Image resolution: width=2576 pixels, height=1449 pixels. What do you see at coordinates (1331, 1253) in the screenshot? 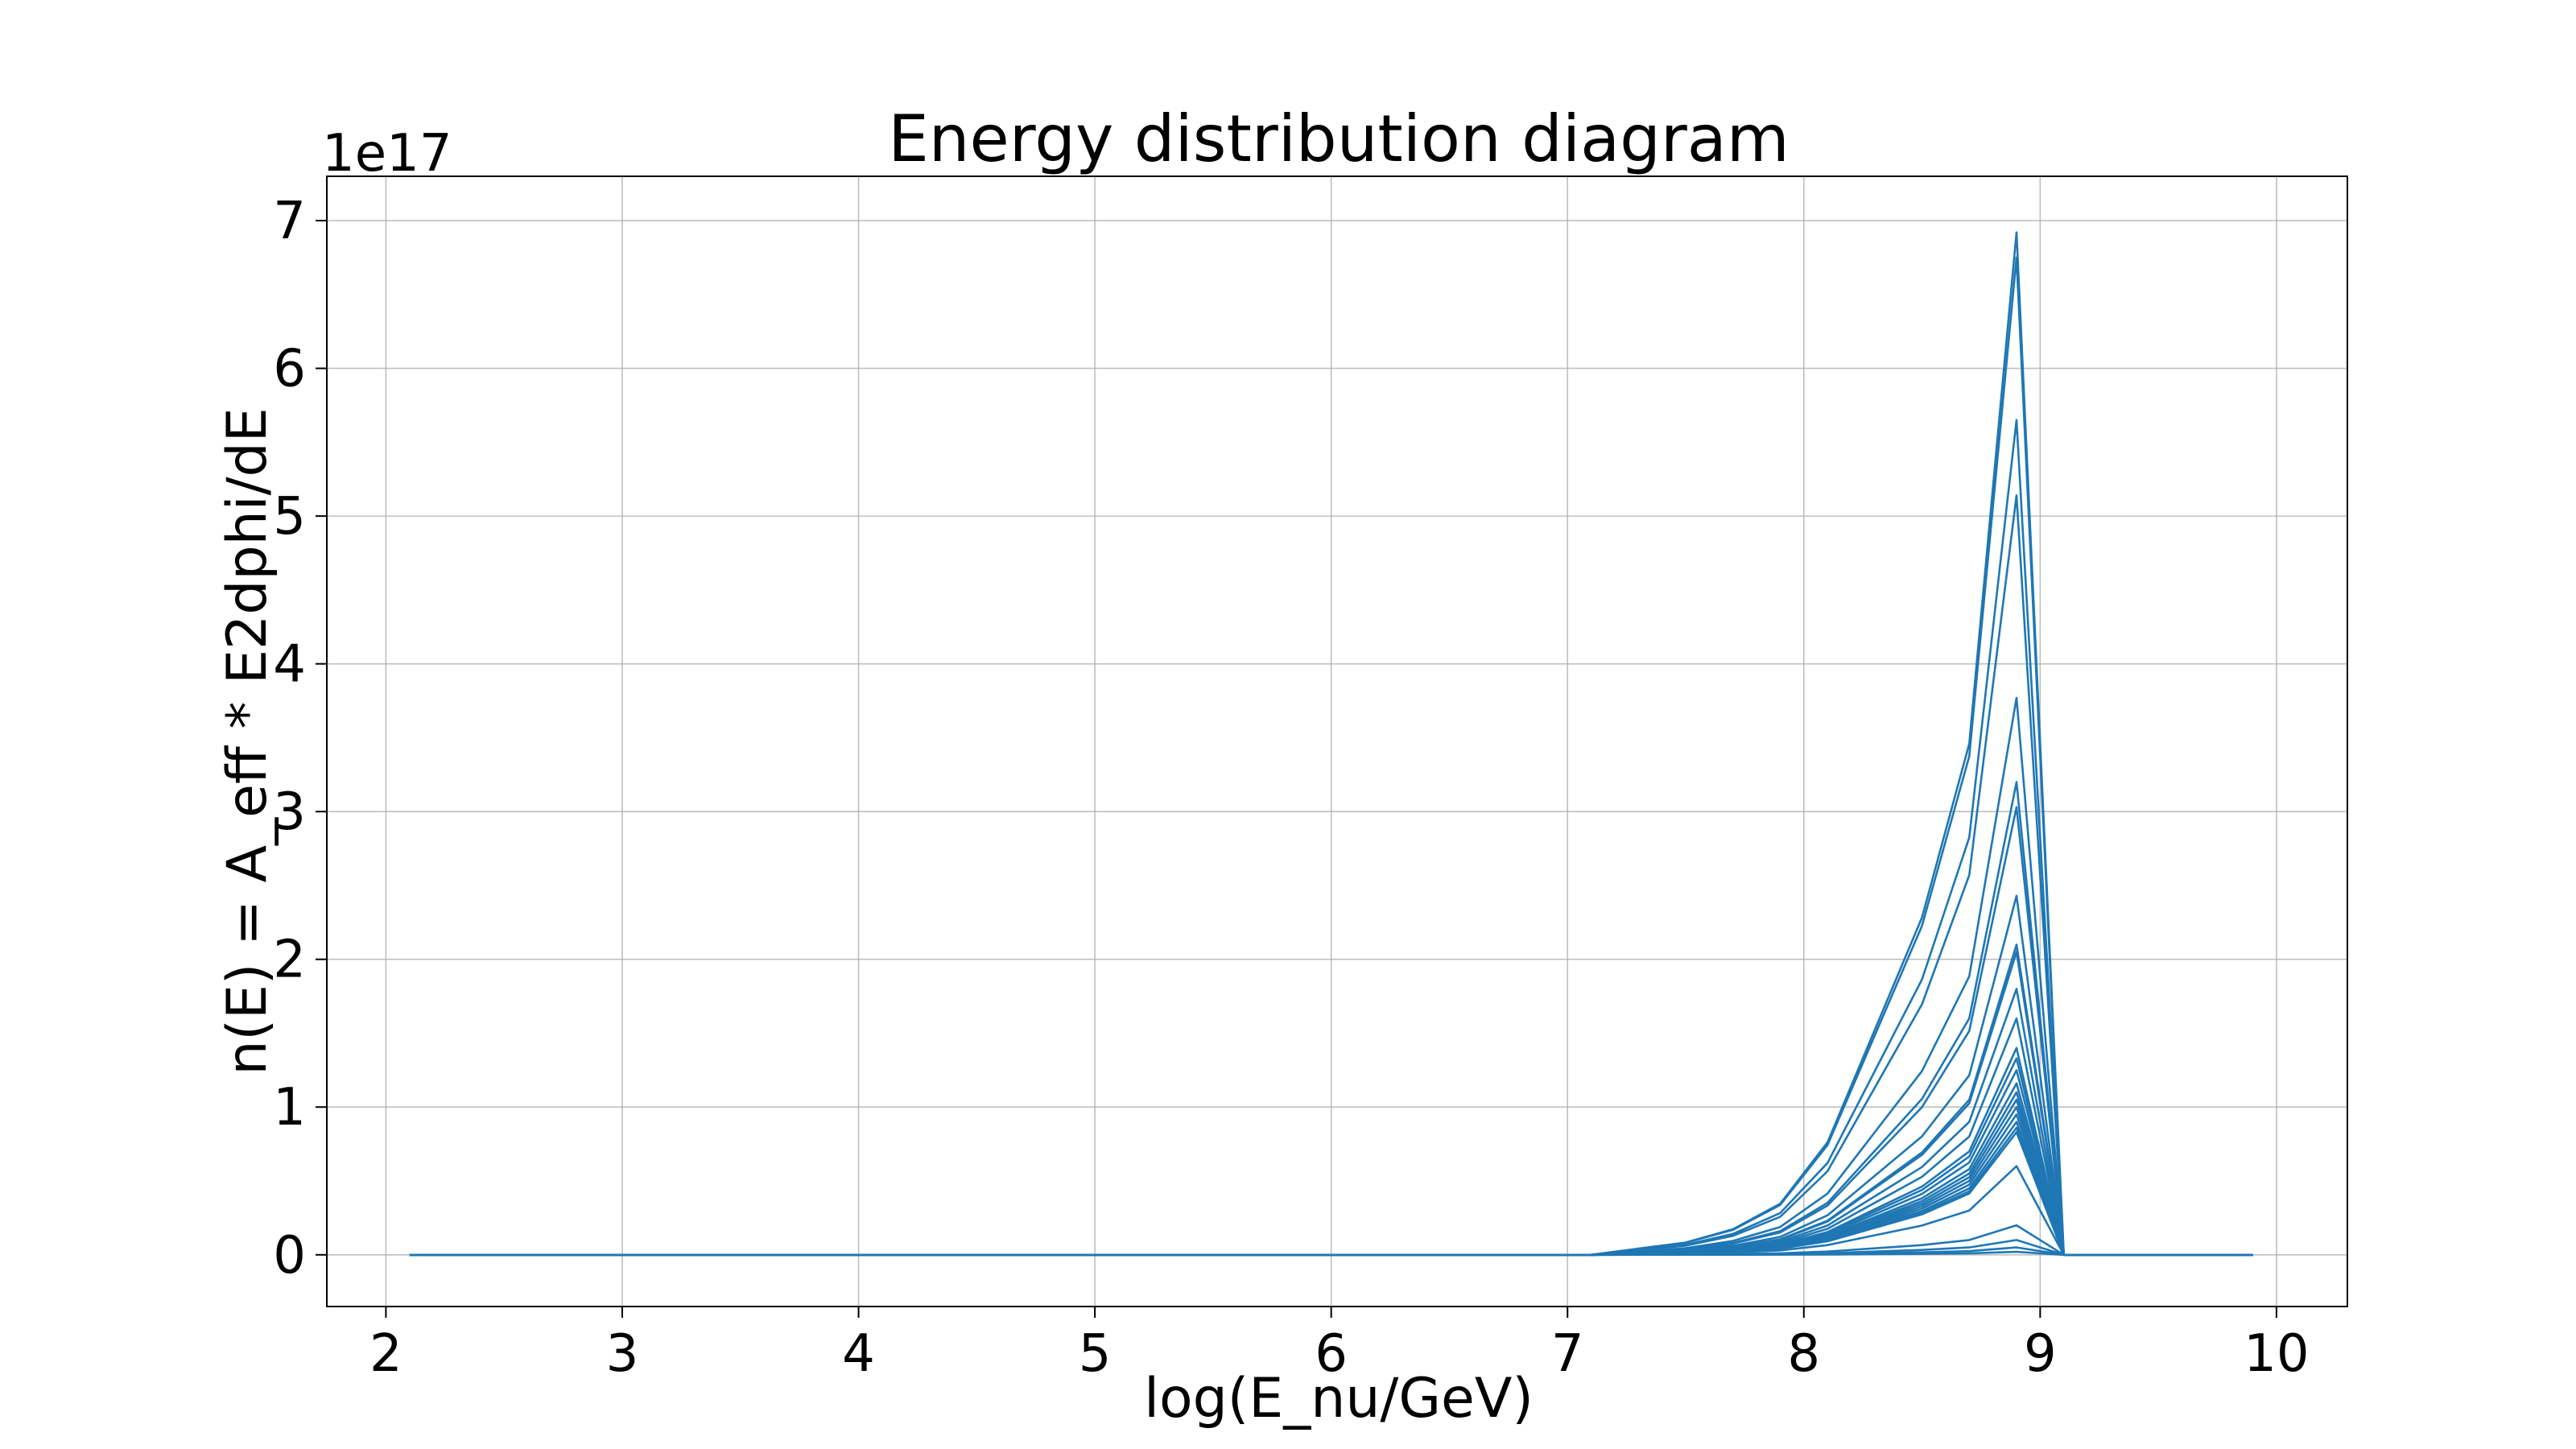
I see `series-line` at bounding box center [1331, 1253].